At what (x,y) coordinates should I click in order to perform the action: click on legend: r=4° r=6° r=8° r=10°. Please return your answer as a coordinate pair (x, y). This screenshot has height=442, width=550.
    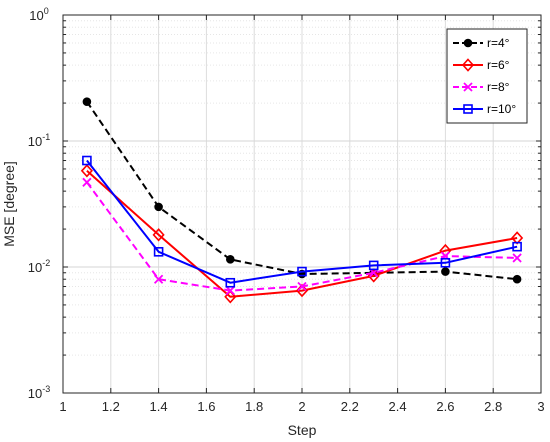
    Looking at the image, I should click on (487, 76).